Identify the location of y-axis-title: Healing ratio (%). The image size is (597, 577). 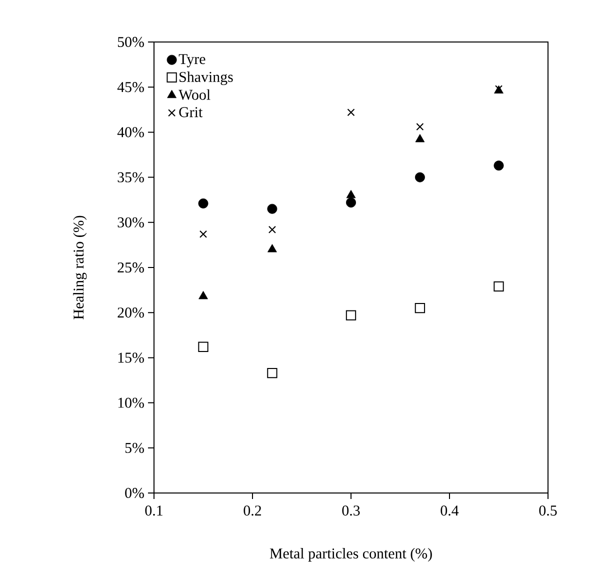
(80, 268).